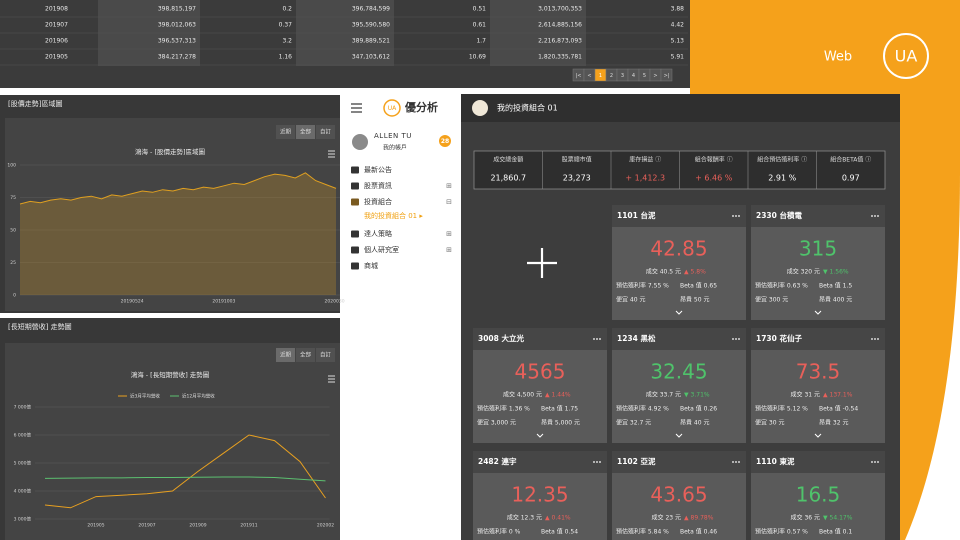 This screenshot has height=540, width=960. What do you see at coordinates (644, 76) in the screenshot?
I see `page-button-label: 5` at bounding box center [644, 76].